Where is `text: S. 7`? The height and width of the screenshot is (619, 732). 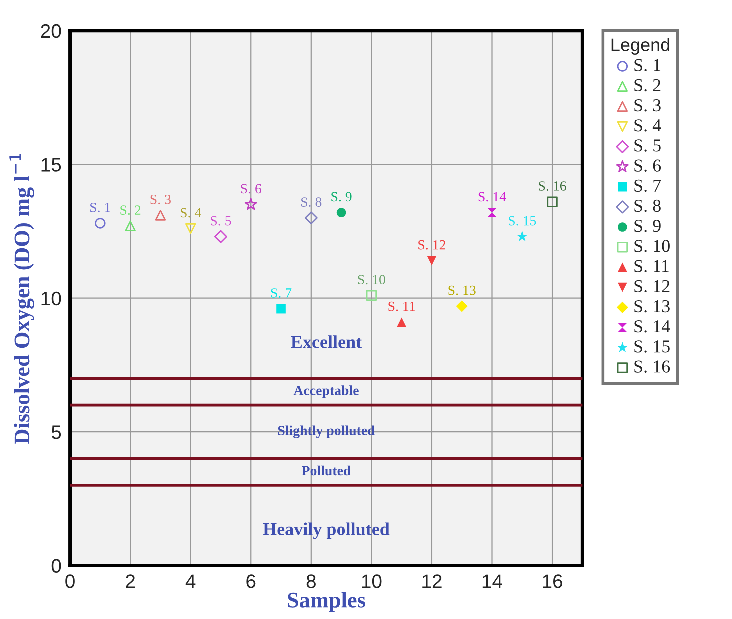 text: S. 7 is located at coordinates (281, 293).